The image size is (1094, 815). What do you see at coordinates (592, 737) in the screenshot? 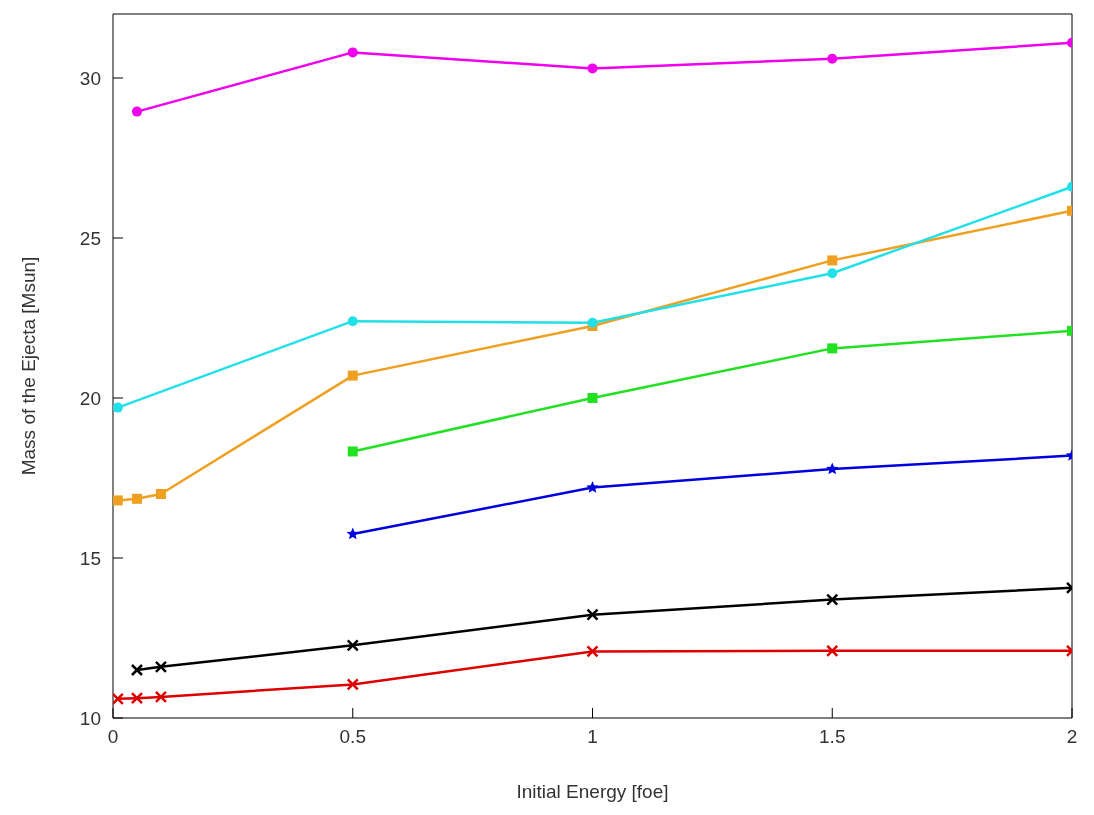
I see `x-tick-label: 1` at bounding box center [592, 737].